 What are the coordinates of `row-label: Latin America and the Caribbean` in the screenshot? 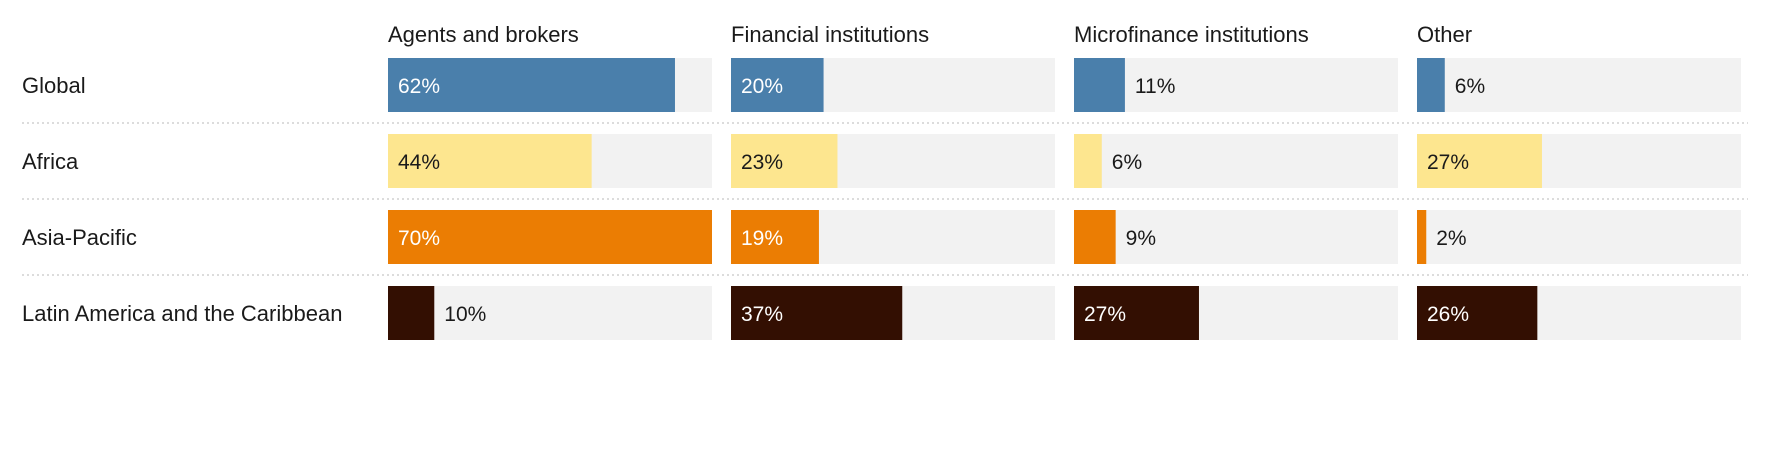 It's located at (182, 313).